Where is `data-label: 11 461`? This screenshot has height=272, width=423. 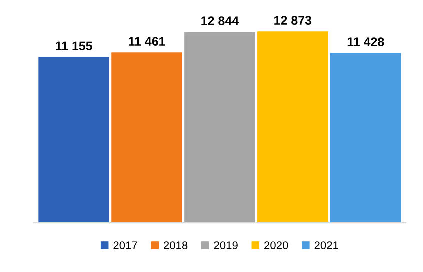
data-label: 11 461 is located at coordinates (147, 41).